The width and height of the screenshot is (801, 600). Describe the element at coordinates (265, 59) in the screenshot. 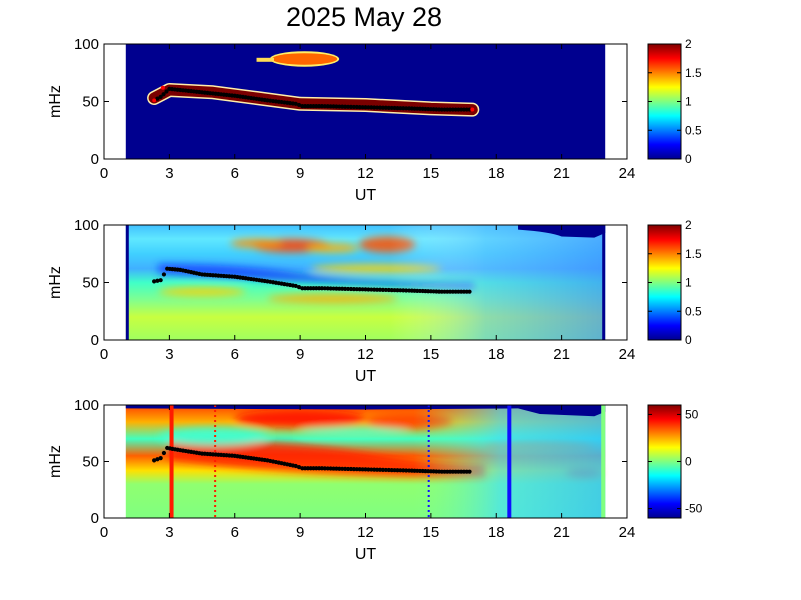

I see `blob-fragment` at that location.